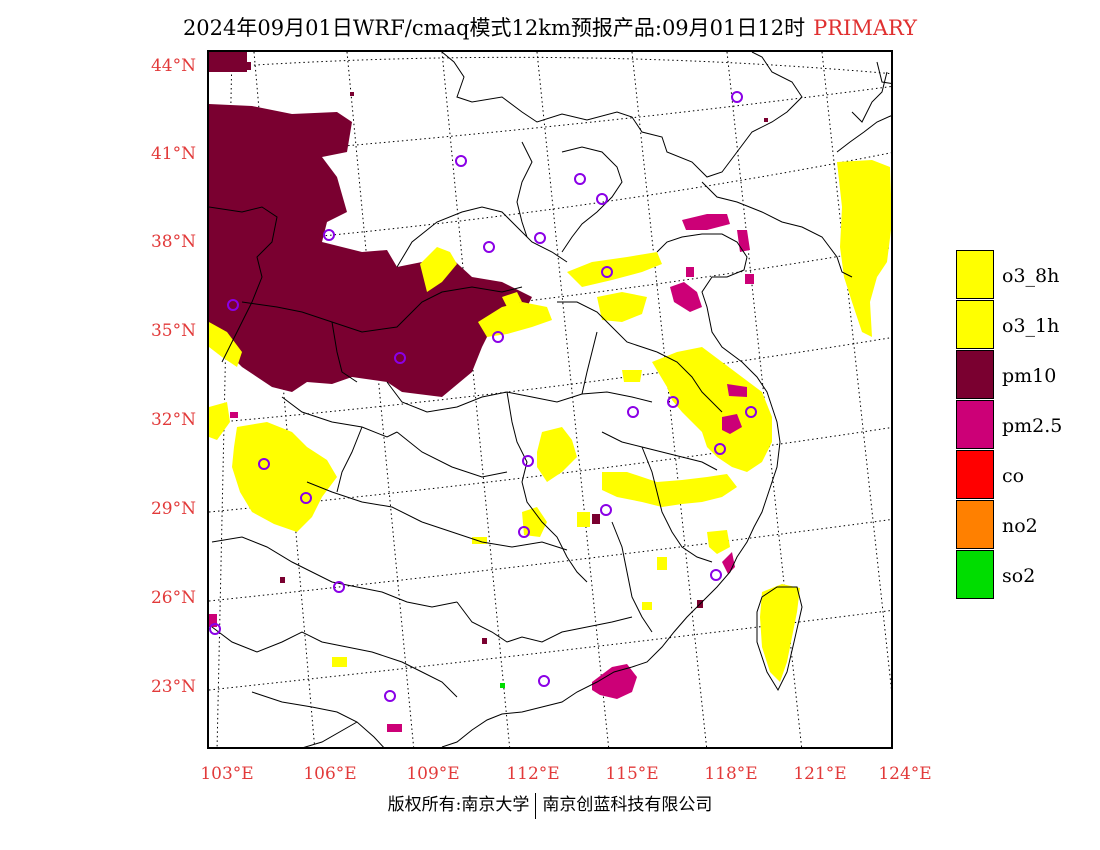  Describe the element at coordinates (330, 774) in the screenshot. I see `lon-label-106: 106°E` at that location.